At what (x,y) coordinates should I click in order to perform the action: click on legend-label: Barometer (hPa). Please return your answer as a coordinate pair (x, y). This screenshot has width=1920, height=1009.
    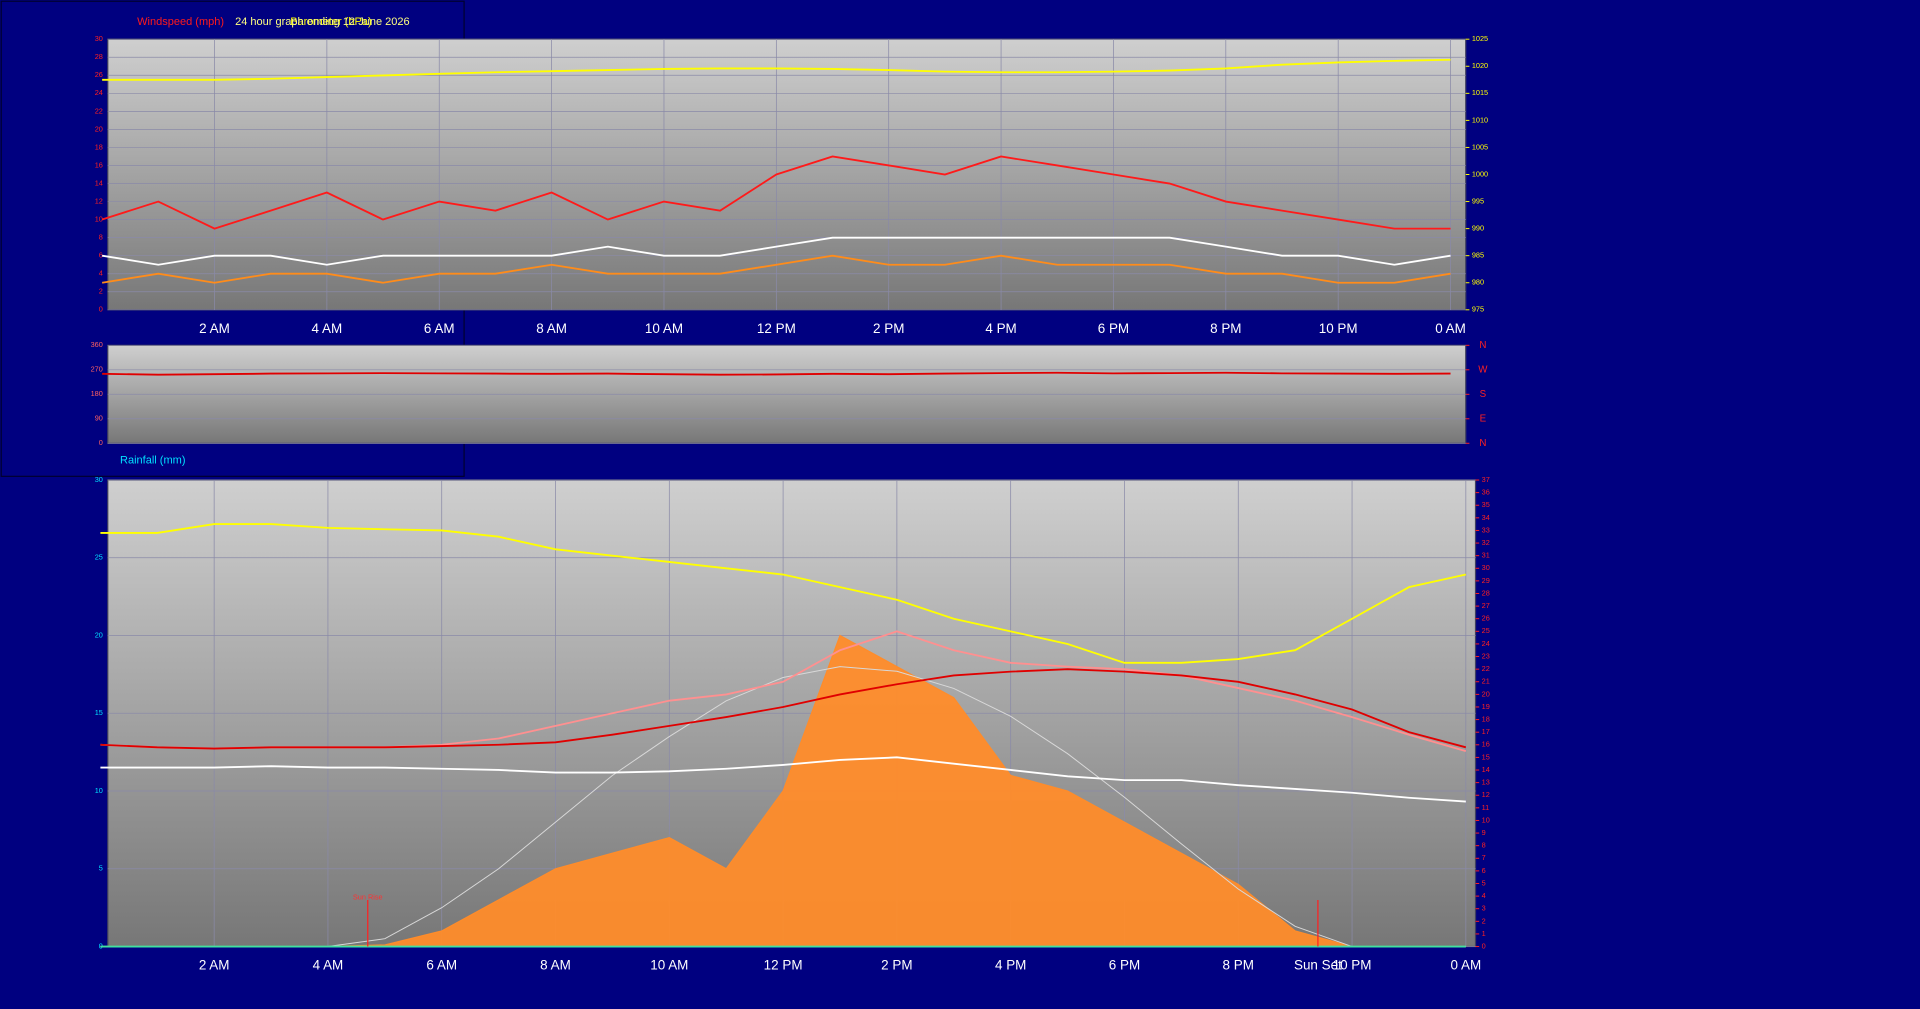
    Looking at the image, I should click on (330, 22).